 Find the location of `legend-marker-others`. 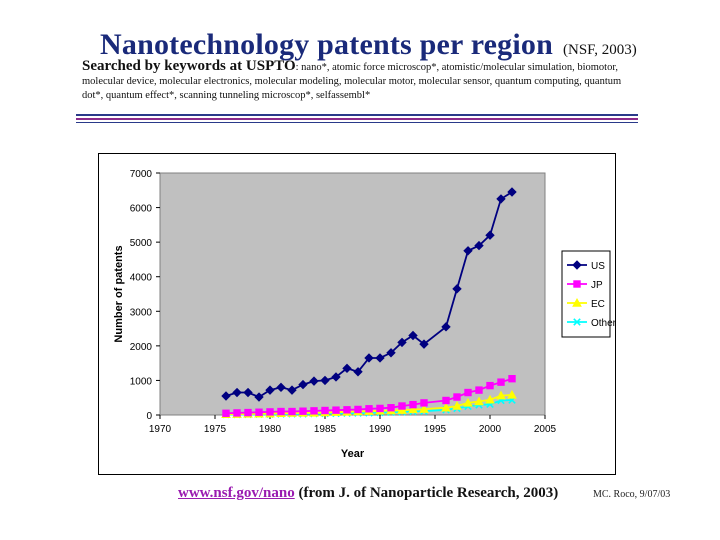

legend-marker-others is located at coordinates (577, 322).